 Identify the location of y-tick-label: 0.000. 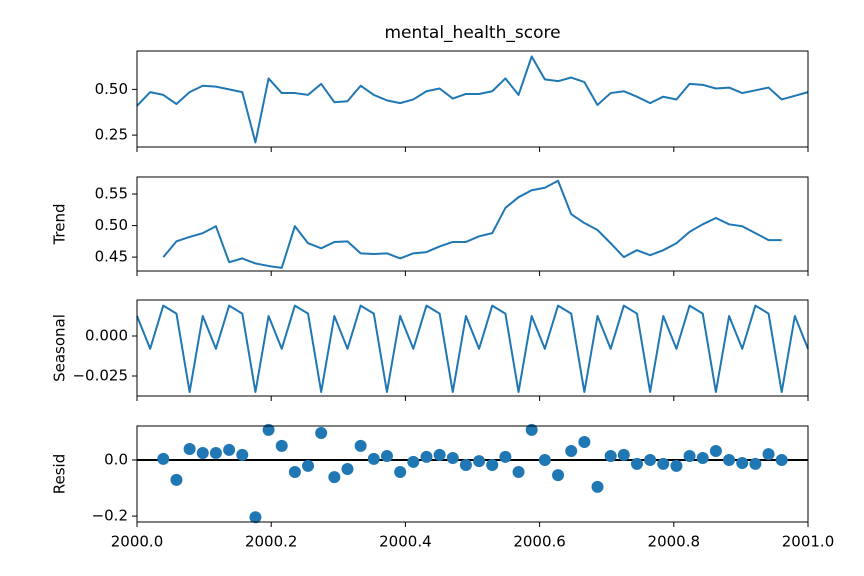
(106, 336).